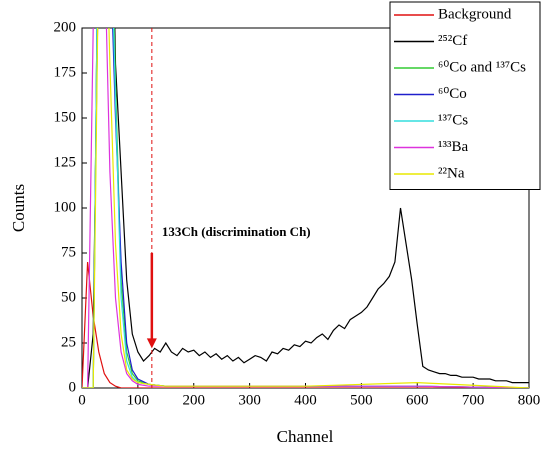  Describe the element at coordinates (65, 162) in the screenshot. I see `y-tick-label: 125` at that location.